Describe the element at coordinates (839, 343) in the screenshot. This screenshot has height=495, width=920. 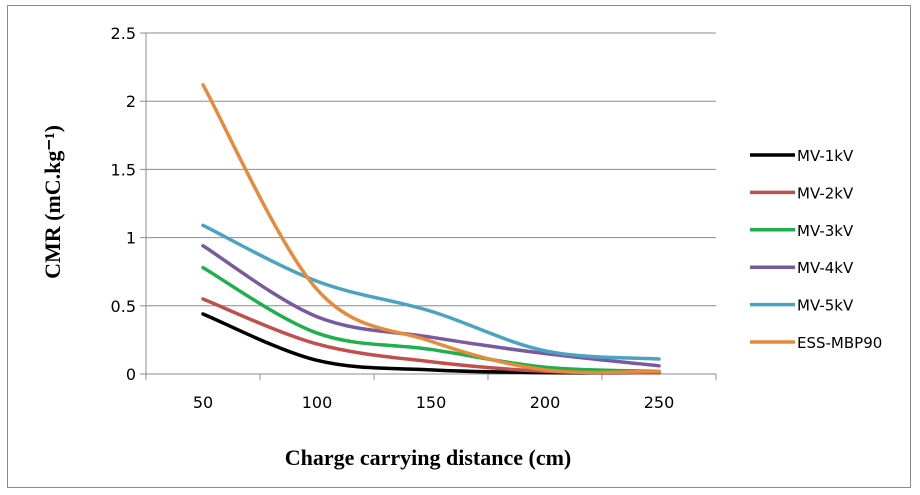
I see `legend-label: ESS-MBP90` at that location.